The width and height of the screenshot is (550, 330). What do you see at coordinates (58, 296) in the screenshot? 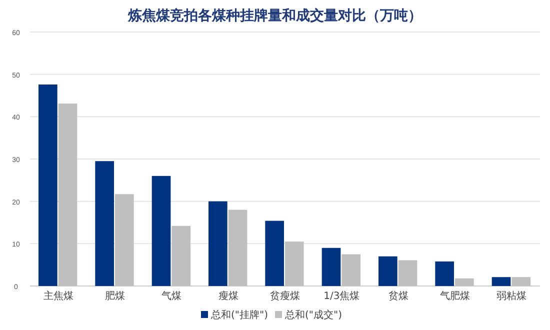
I see `x-tick-label: 主焦煤` at bounding box center [58, 296].